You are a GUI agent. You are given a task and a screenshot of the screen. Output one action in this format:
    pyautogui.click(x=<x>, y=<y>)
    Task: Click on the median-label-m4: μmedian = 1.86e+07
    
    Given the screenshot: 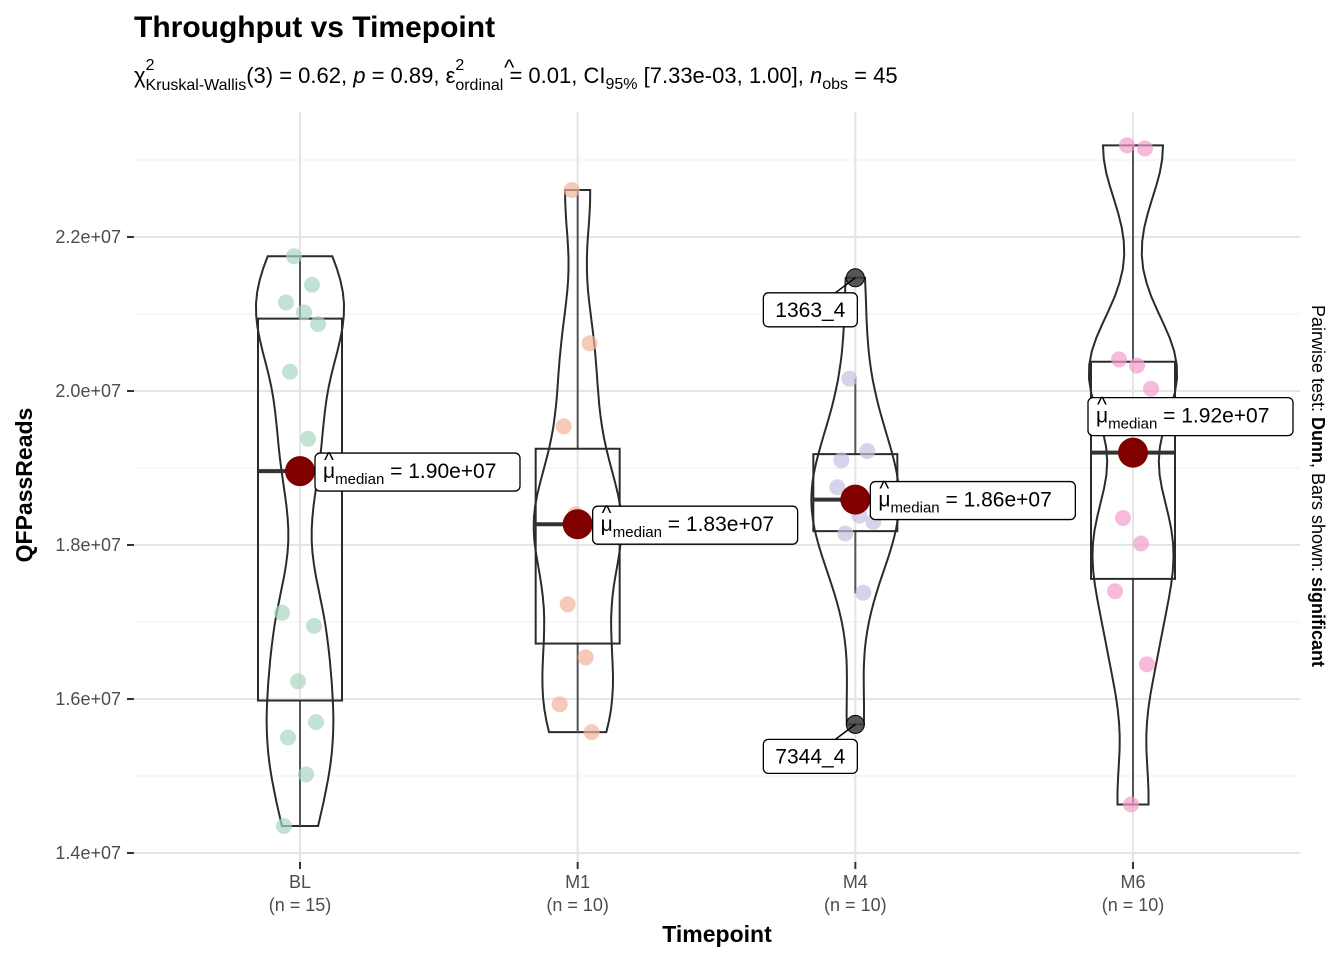 What is the action you would take?
    pyautogui.click(x=964, y=503)
    